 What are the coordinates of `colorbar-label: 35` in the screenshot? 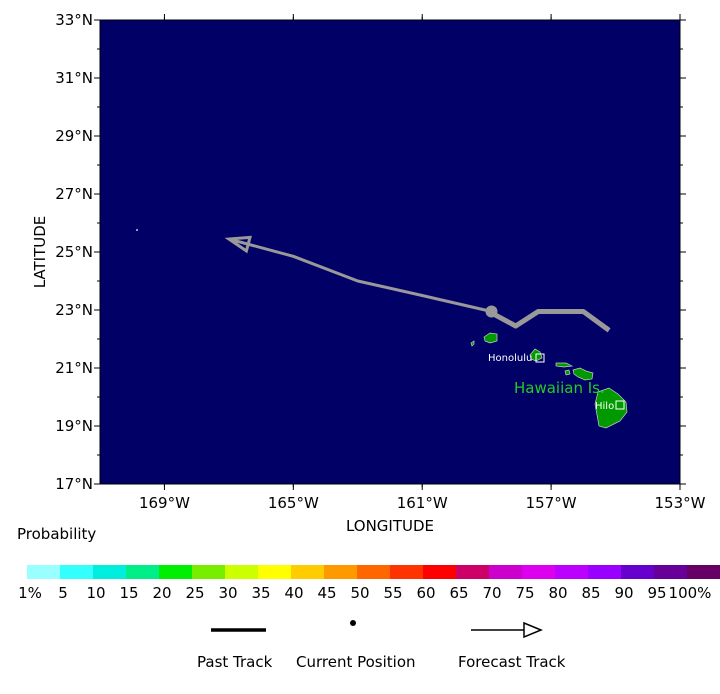 It's located at (260, 593).